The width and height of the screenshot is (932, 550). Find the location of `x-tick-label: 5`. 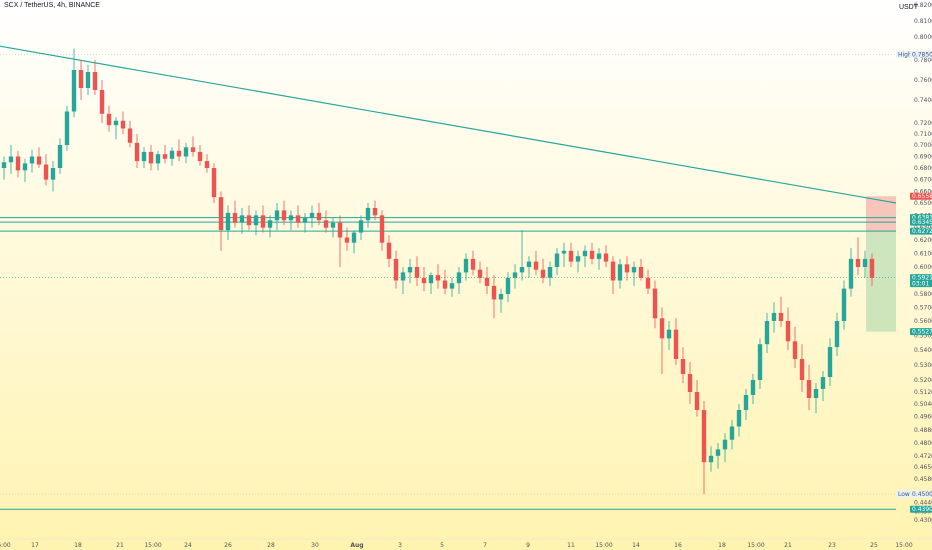

x-tick-label: 5 is located at coordinates (442, 545).